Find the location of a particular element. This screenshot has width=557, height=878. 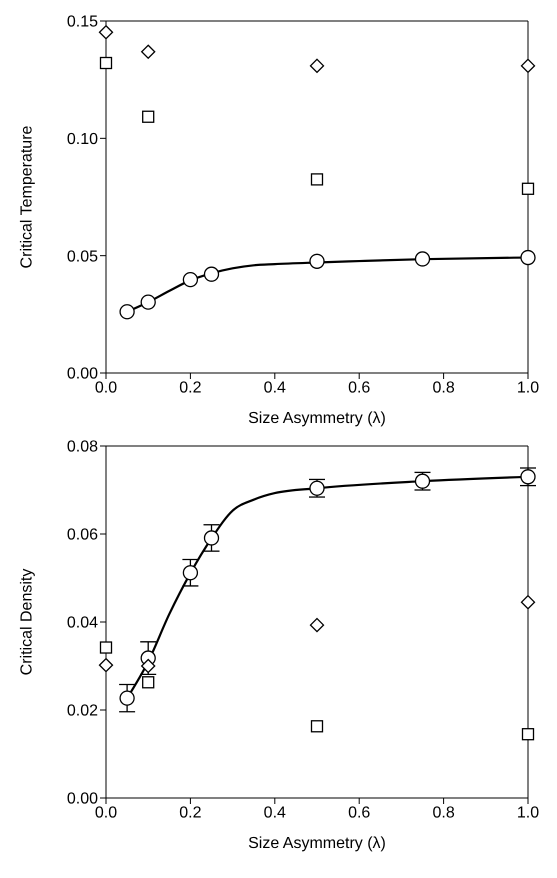

y-tick-label: 0.15 is located at coordinates (82, 22).